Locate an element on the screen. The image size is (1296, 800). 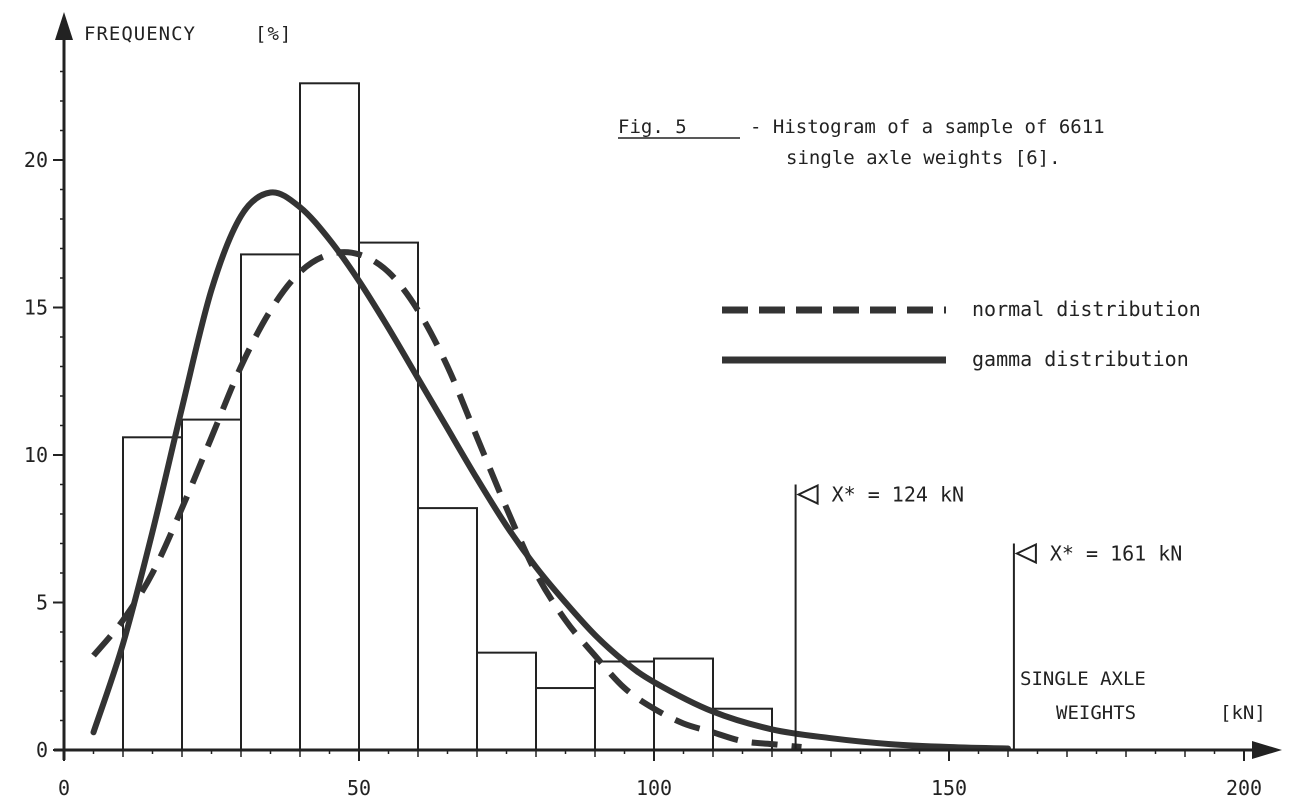
caption-line-1: - Histogram of a sample of 6611 is located at coordinates (927, 127).